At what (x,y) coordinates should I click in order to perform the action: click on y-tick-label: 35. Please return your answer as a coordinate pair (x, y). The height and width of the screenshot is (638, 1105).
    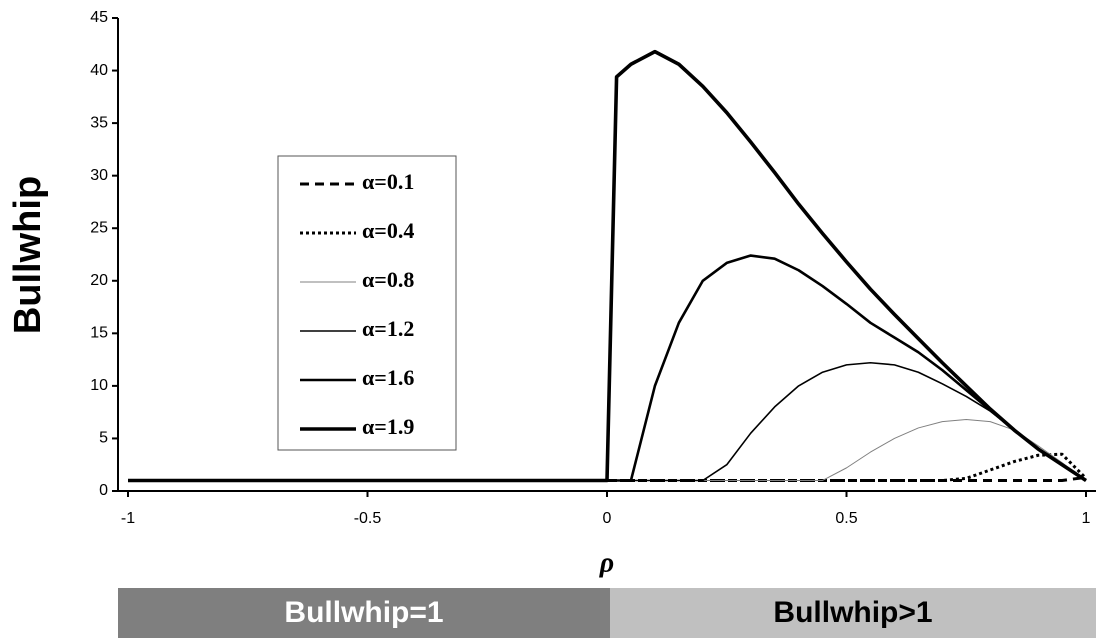
    Looking at the image, I should click on (99, 122).